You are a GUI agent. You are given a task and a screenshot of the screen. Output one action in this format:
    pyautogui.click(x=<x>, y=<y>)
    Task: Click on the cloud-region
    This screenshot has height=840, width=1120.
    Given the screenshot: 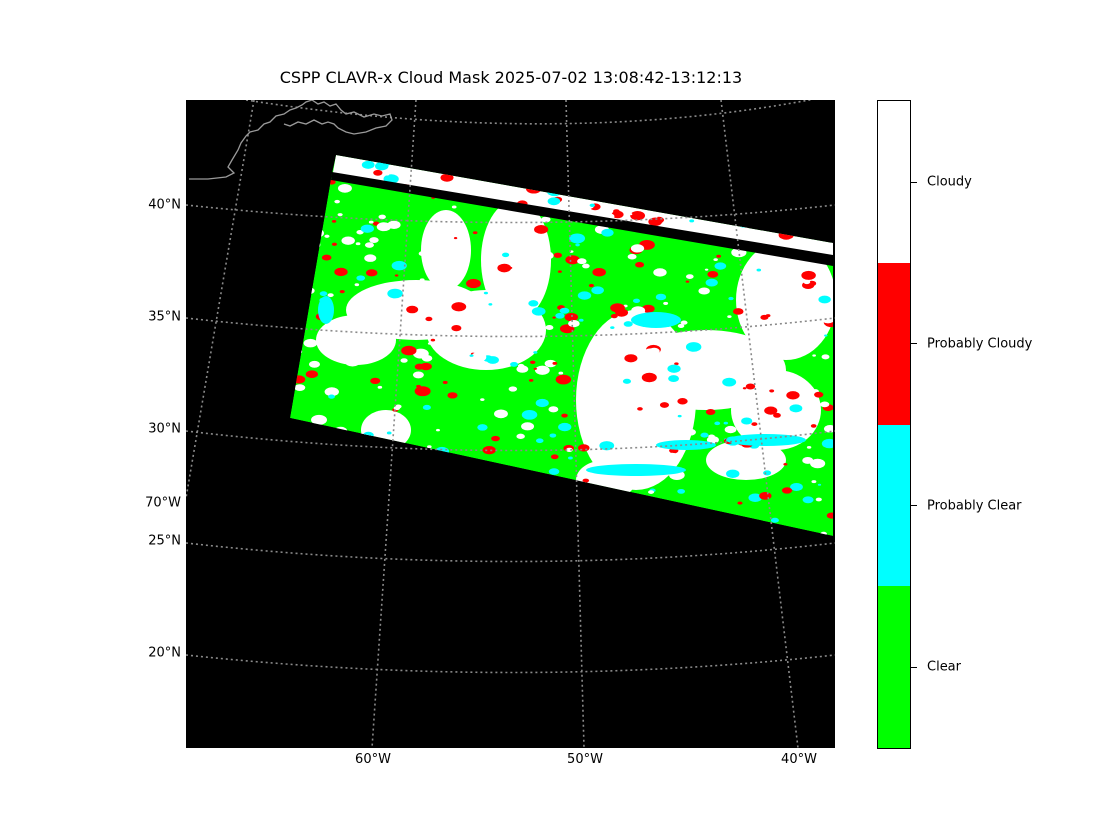 What is the action you would take?
    pyautogui.click(x=446, y=250)
    